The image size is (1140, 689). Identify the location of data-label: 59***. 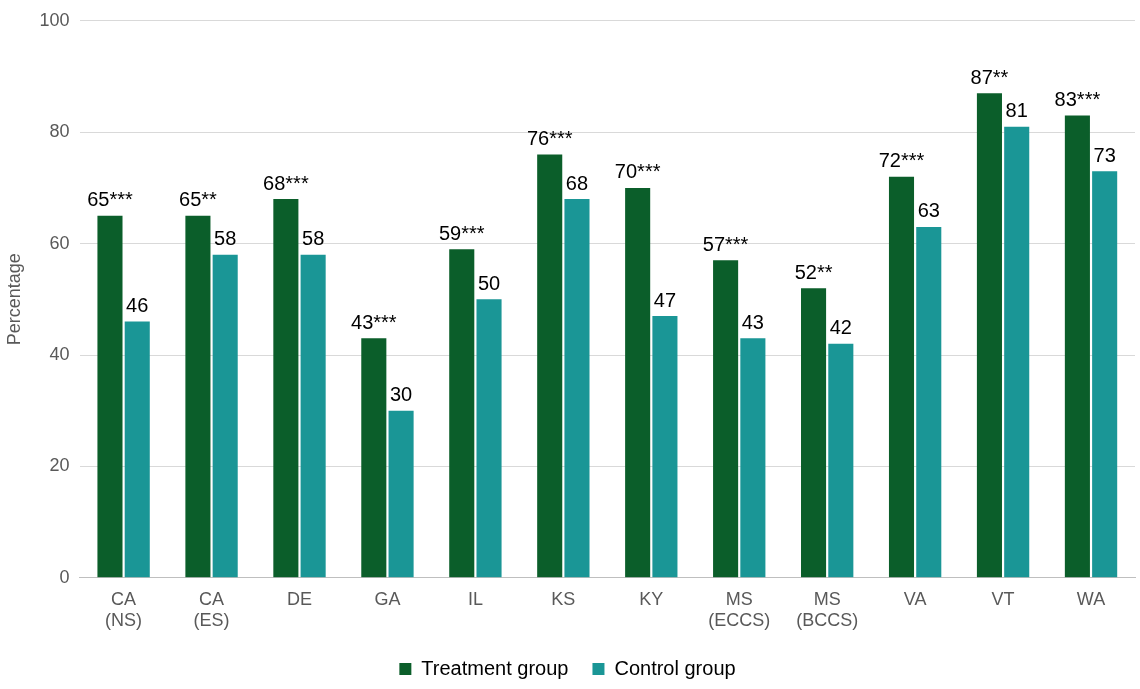
(461, 232).